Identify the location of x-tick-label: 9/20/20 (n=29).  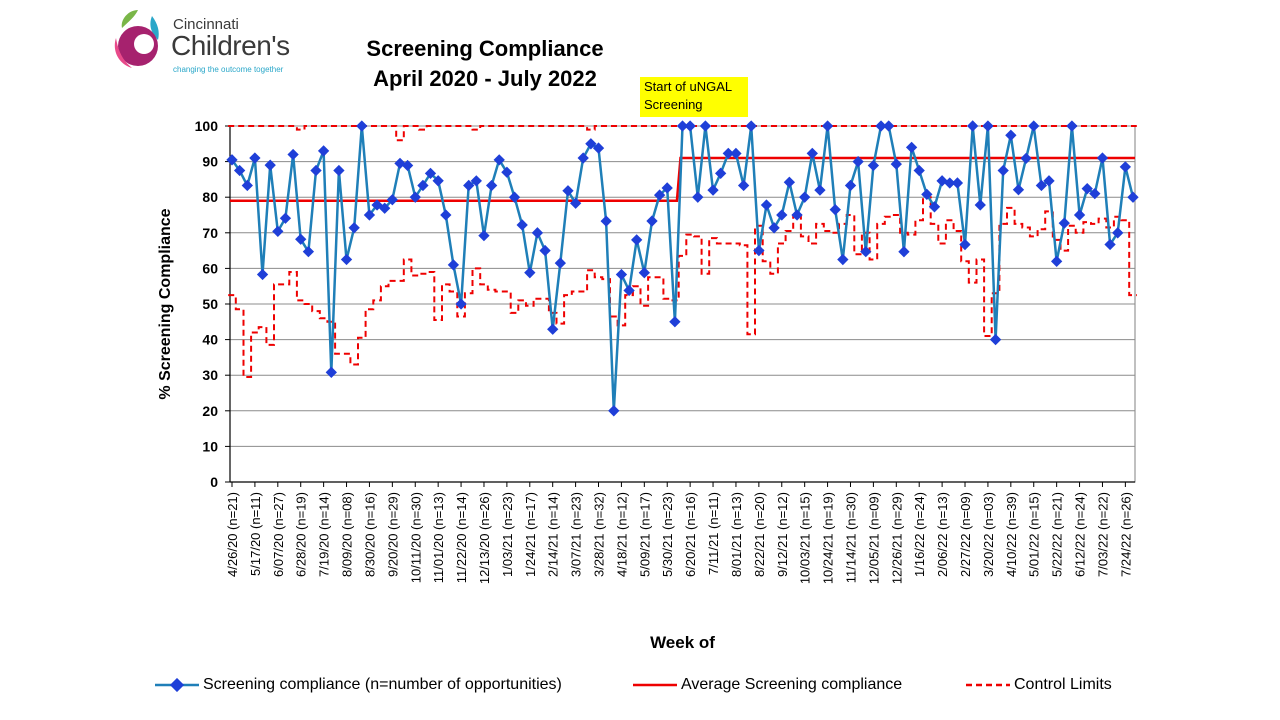
(392, 534).